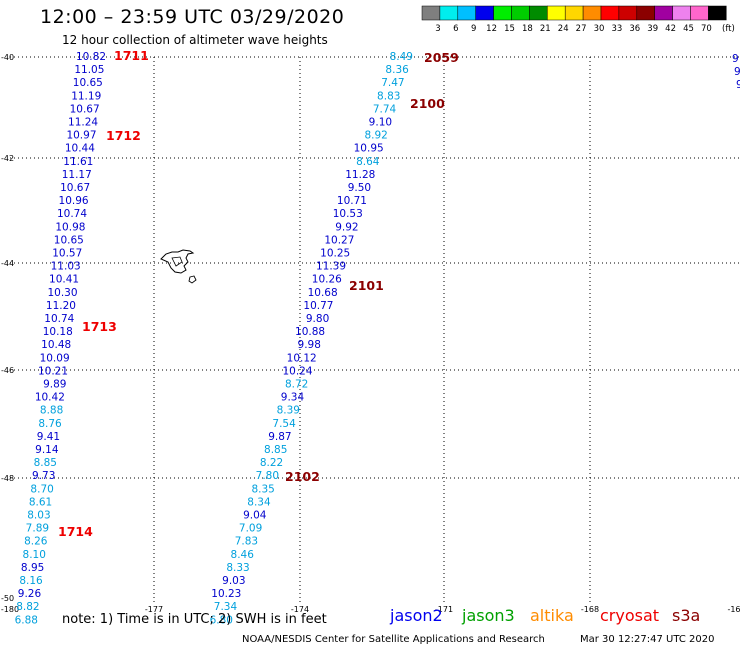 The height and width of the screenshot is (650, 740). What do you see at coordinates (455, 29) in the screenshot?
I see `colorbar-label-1: 6` at bounding box center [455, 29].